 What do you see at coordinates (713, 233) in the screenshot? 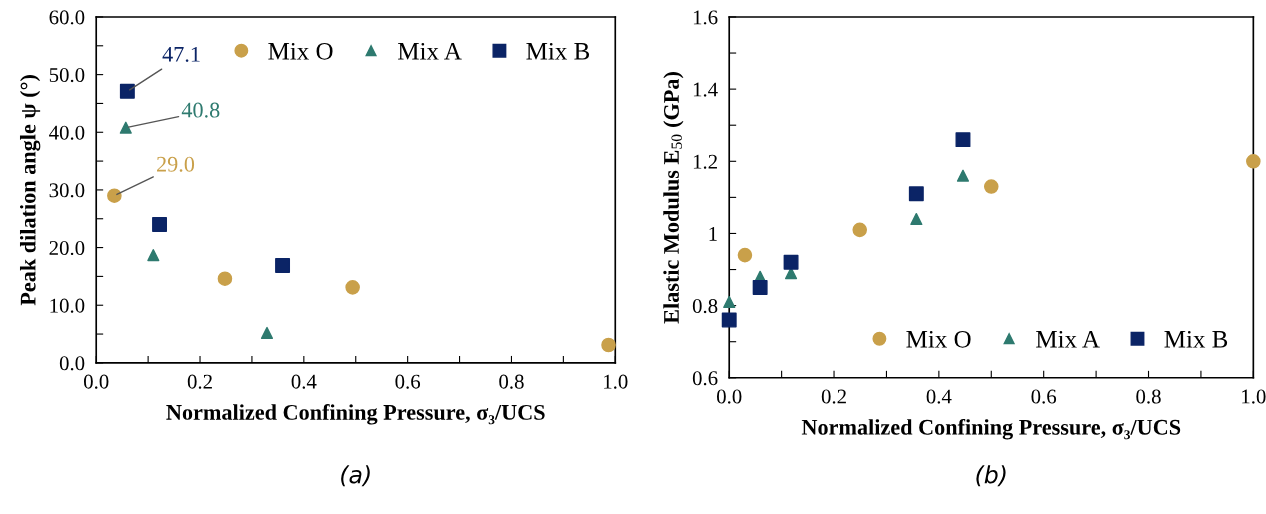
I see `y-tick-label: 1` at bounding box center [713, 233].